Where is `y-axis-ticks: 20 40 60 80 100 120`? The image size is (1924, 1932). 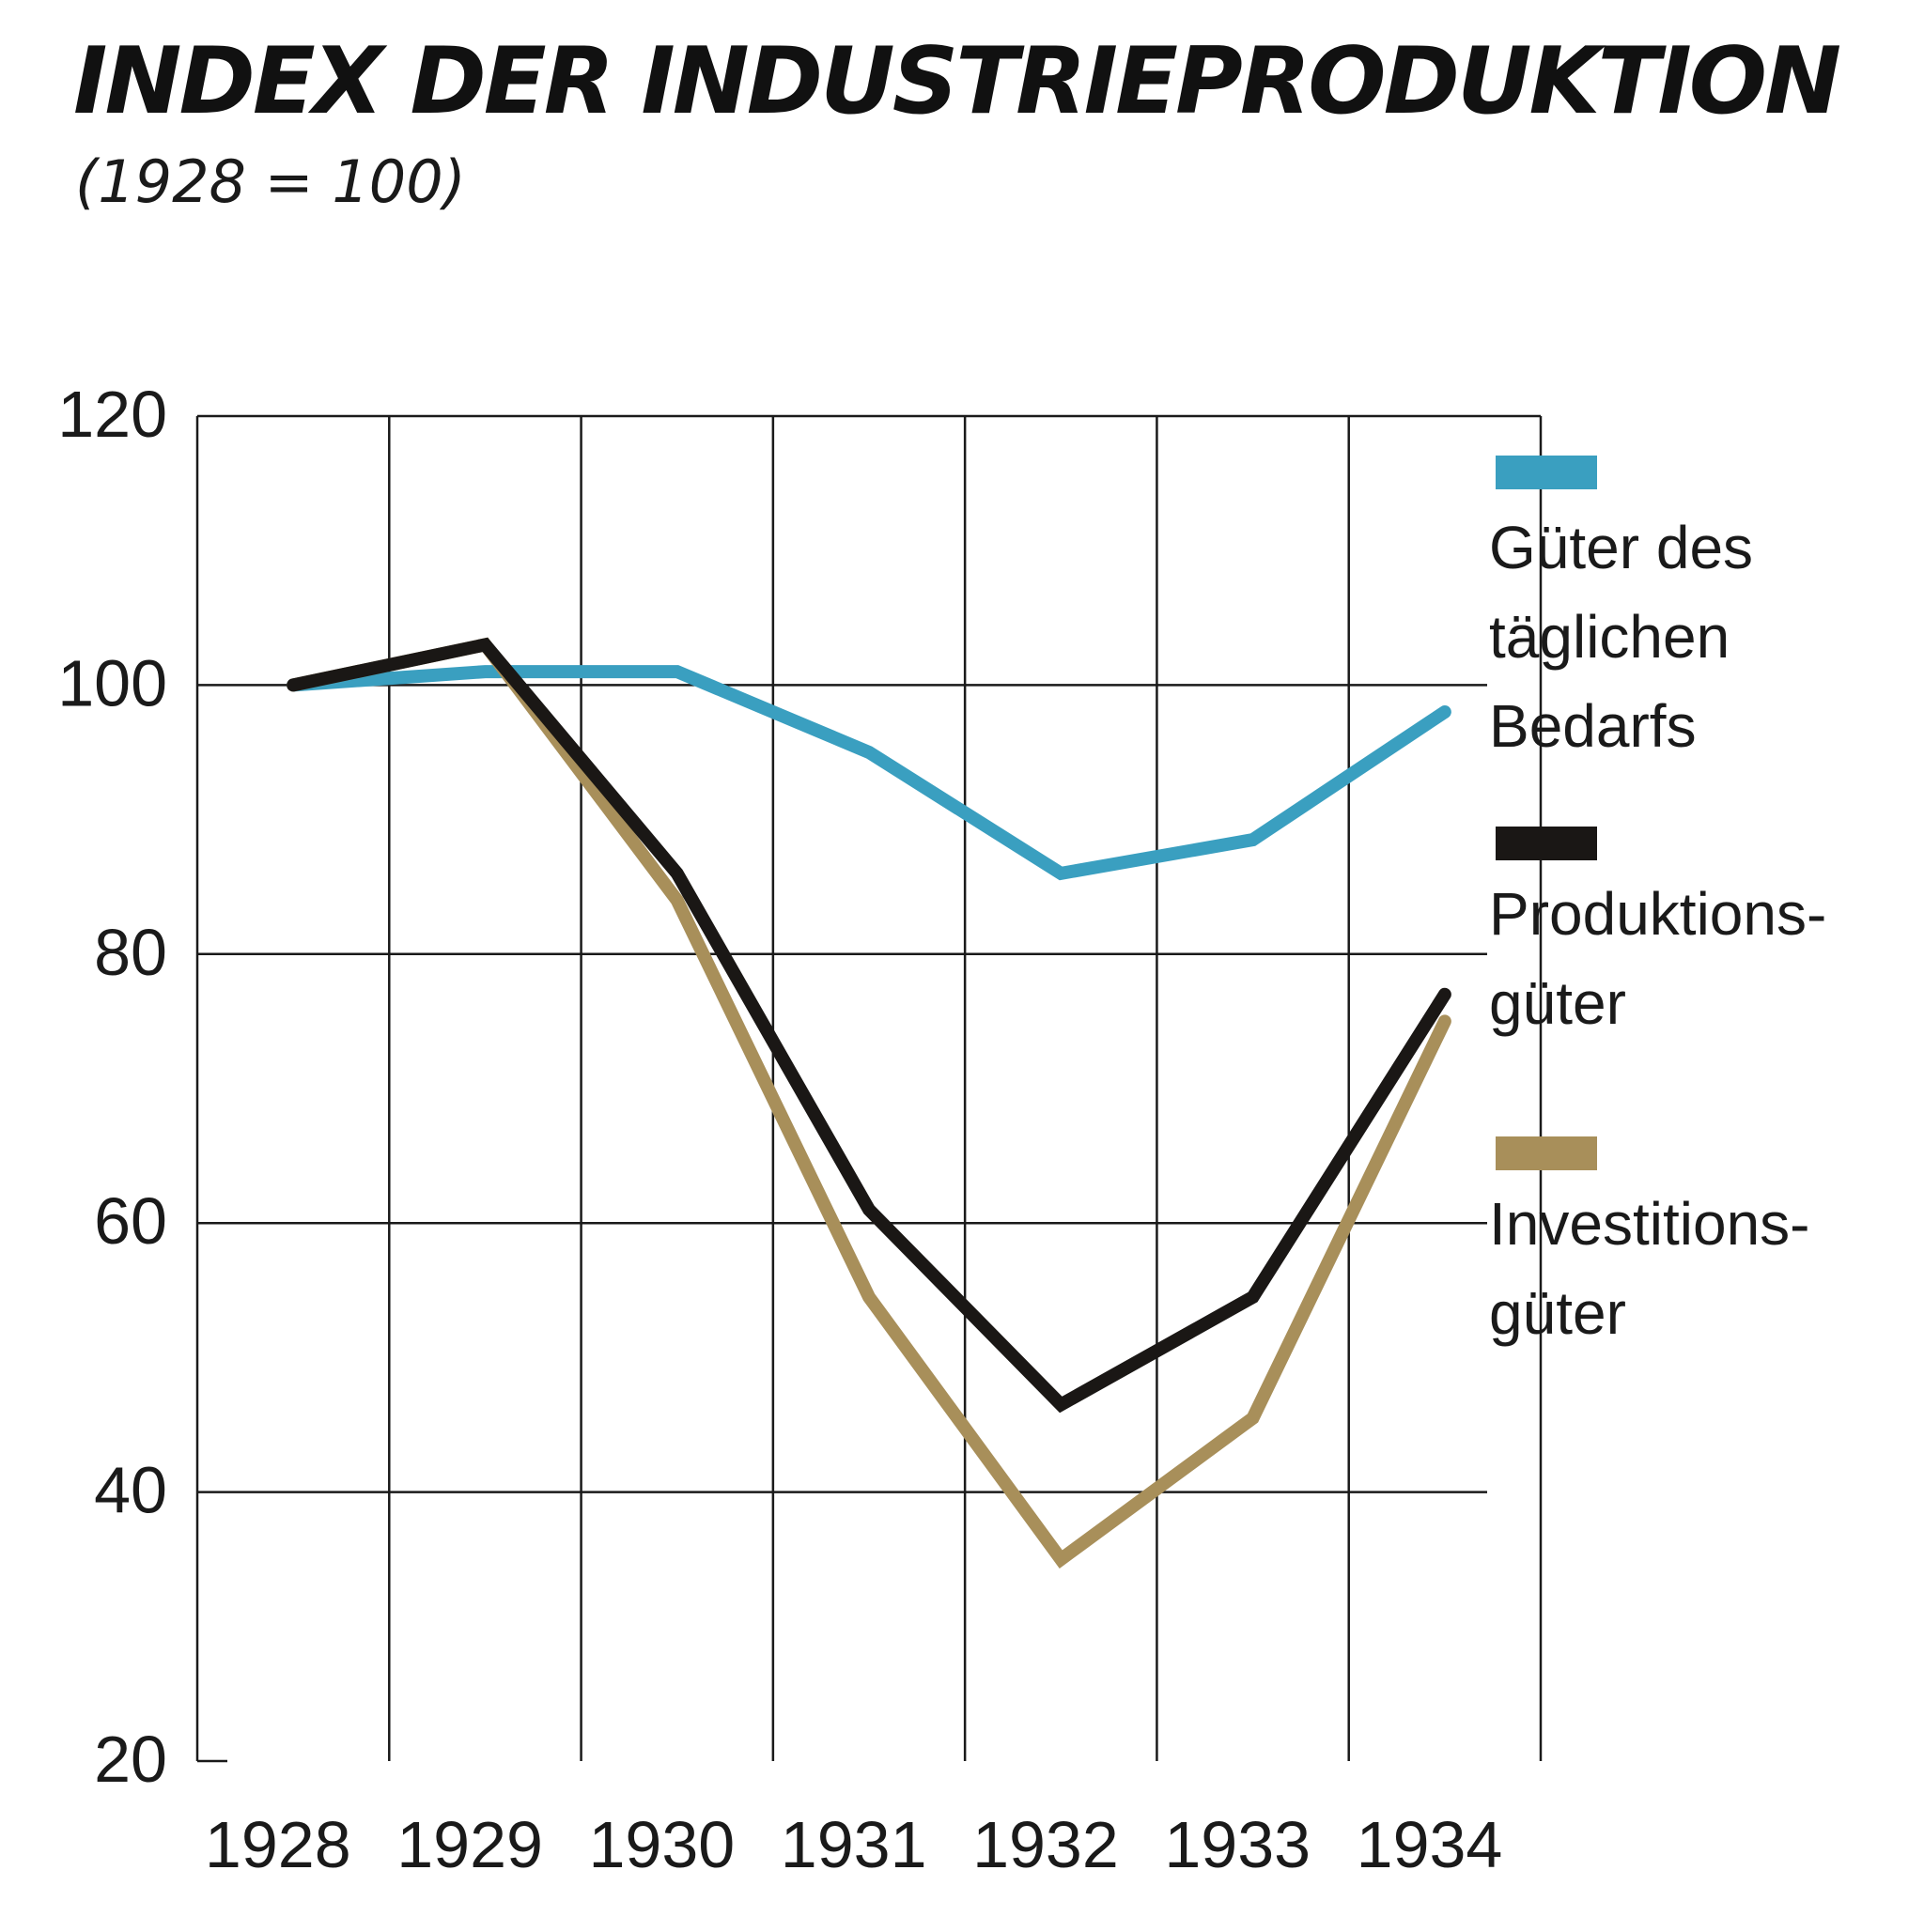
y-axis-ticks: 20 40 60 80 100 120 is located at coordinates (112, 1087).